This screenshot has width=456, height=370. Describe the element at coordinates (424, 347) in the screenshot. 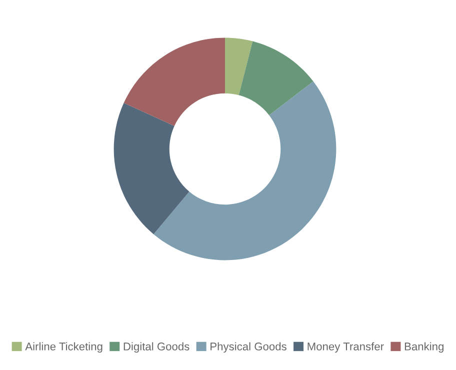

I see `legend-label: Banking` at that location.